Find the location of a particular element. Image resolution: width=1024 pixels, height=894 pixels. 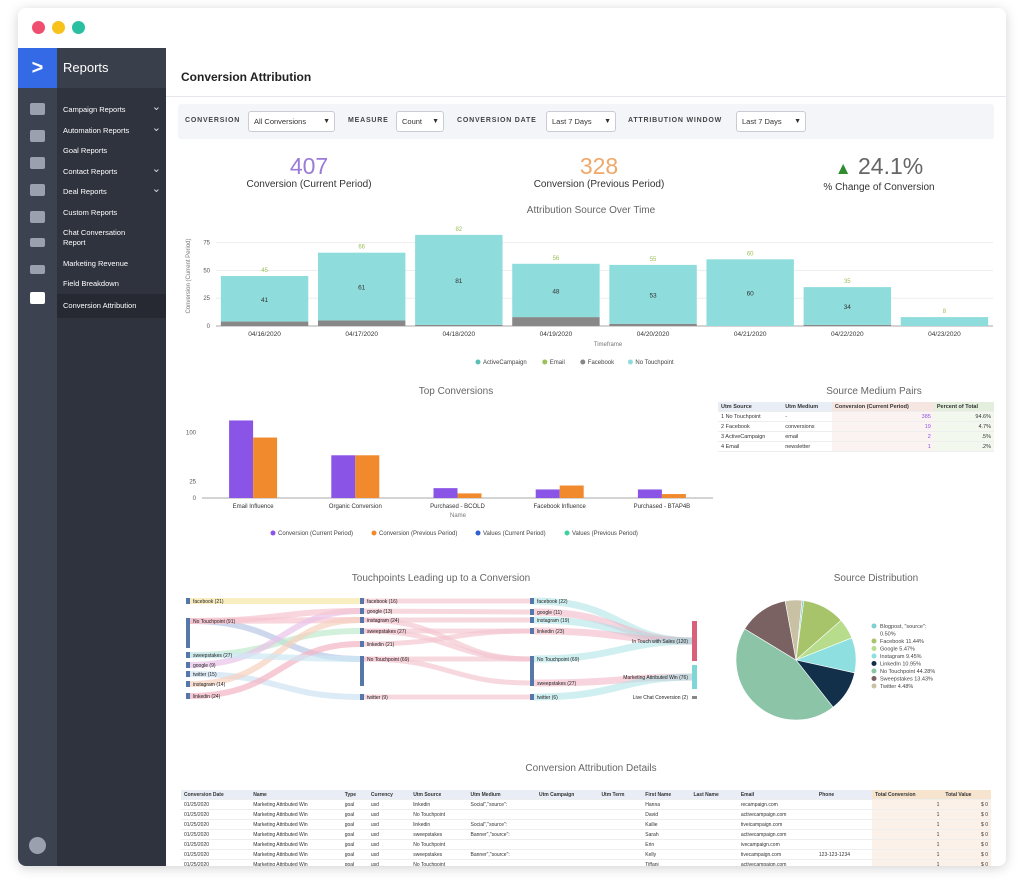

sankey-node-label: instagram (19) is located at coordinates (553, 621).